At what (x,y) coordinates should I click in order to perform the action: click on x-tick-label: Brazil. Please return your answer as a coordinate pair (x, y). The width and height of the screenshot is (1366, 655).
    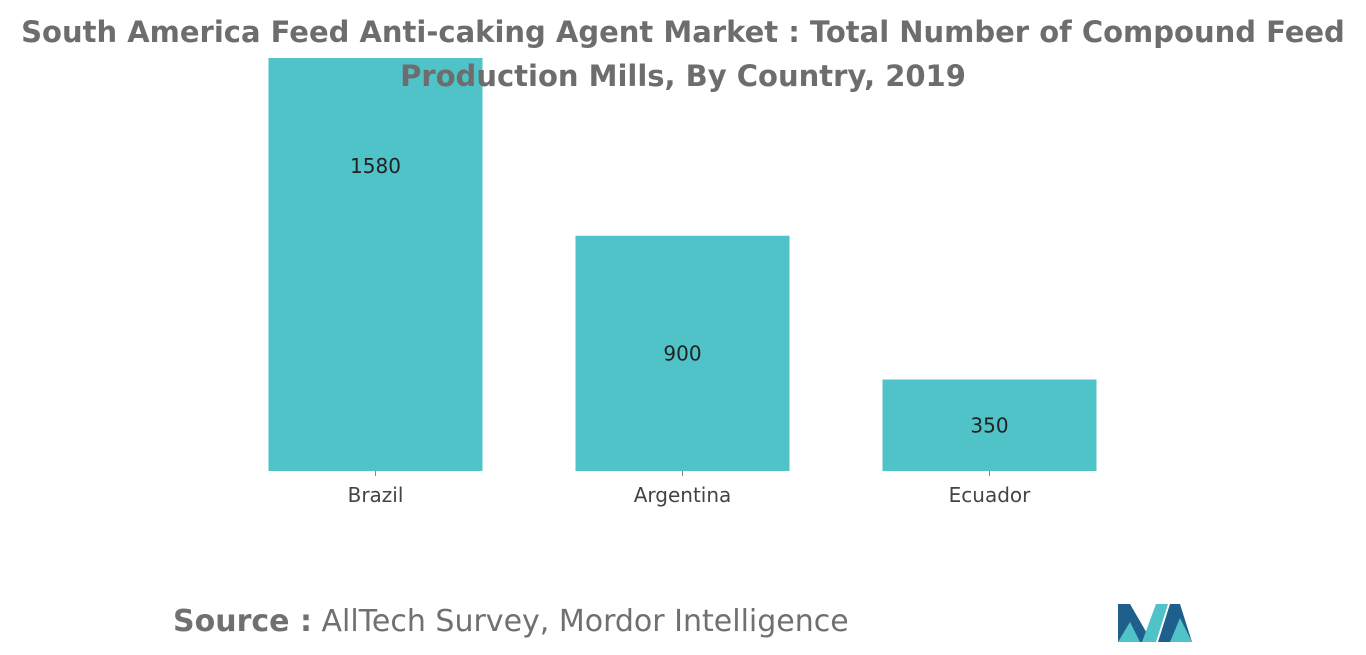
    Looking at the image, I should click on (376, 495).